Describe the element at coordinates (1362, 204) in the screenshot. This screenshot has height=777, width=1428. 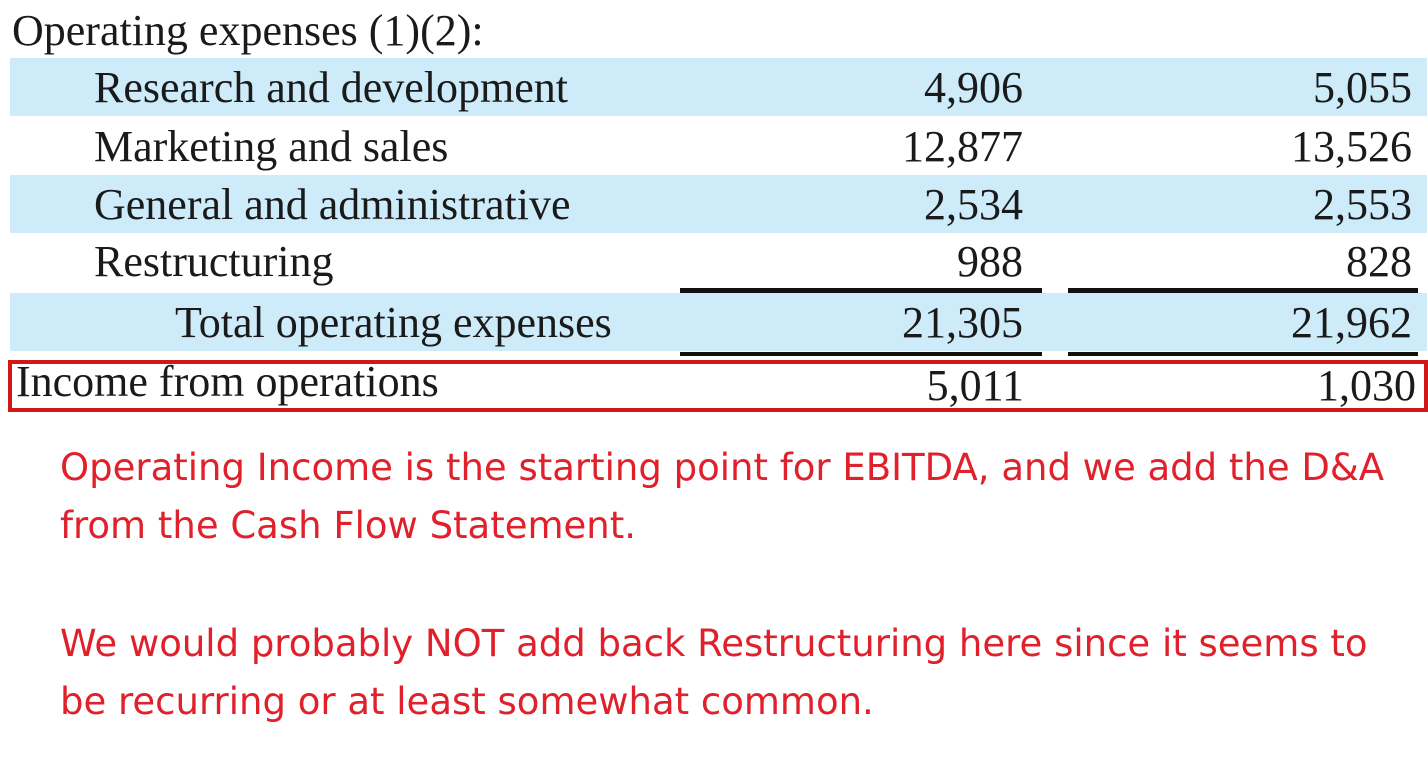
I see `row-value-col2: 2,553` at that location.